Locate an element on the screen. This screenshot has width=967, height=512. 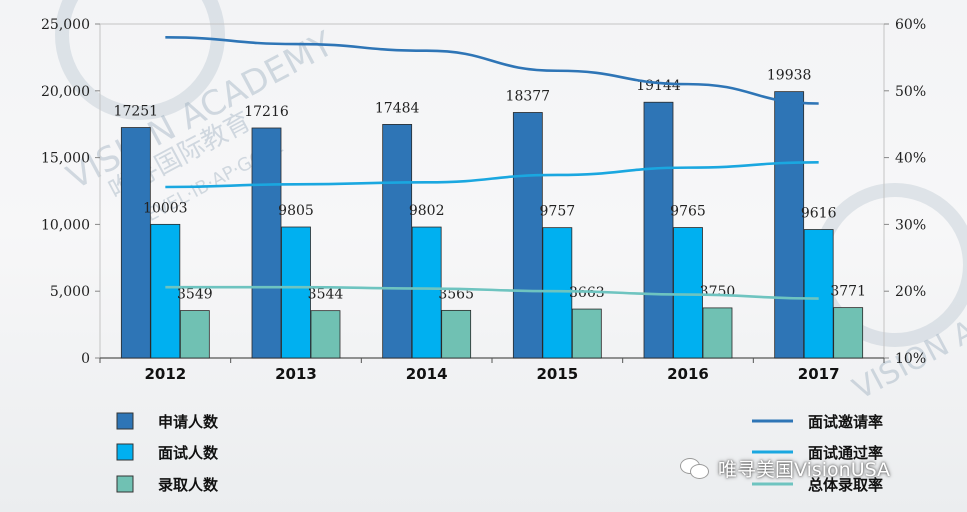
bar-value-label: 3750 is located at coordinates (718, 292).